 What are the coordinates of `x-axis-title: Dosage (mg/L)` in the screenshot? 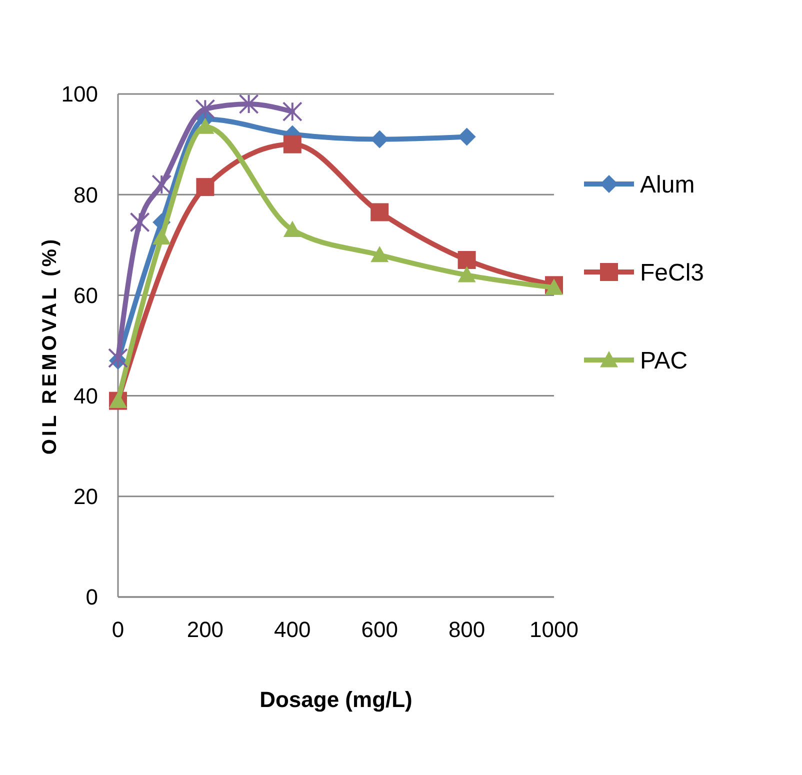 It's located at (336, 699).